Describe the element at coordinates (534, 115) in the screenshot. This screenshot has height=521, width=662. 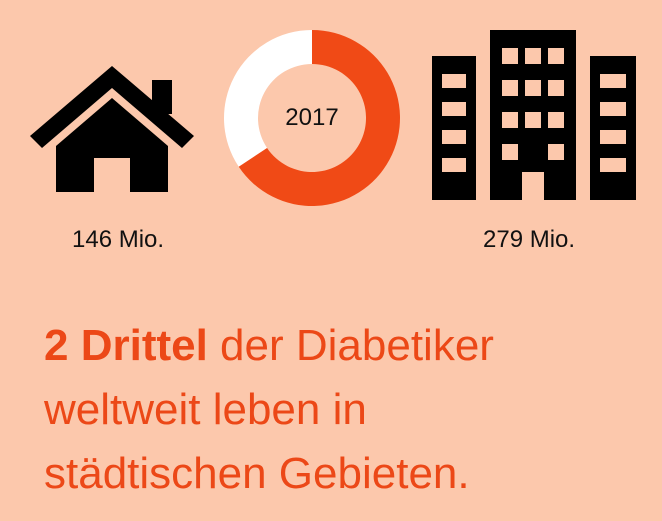
I see `buildings-icon` at that location.